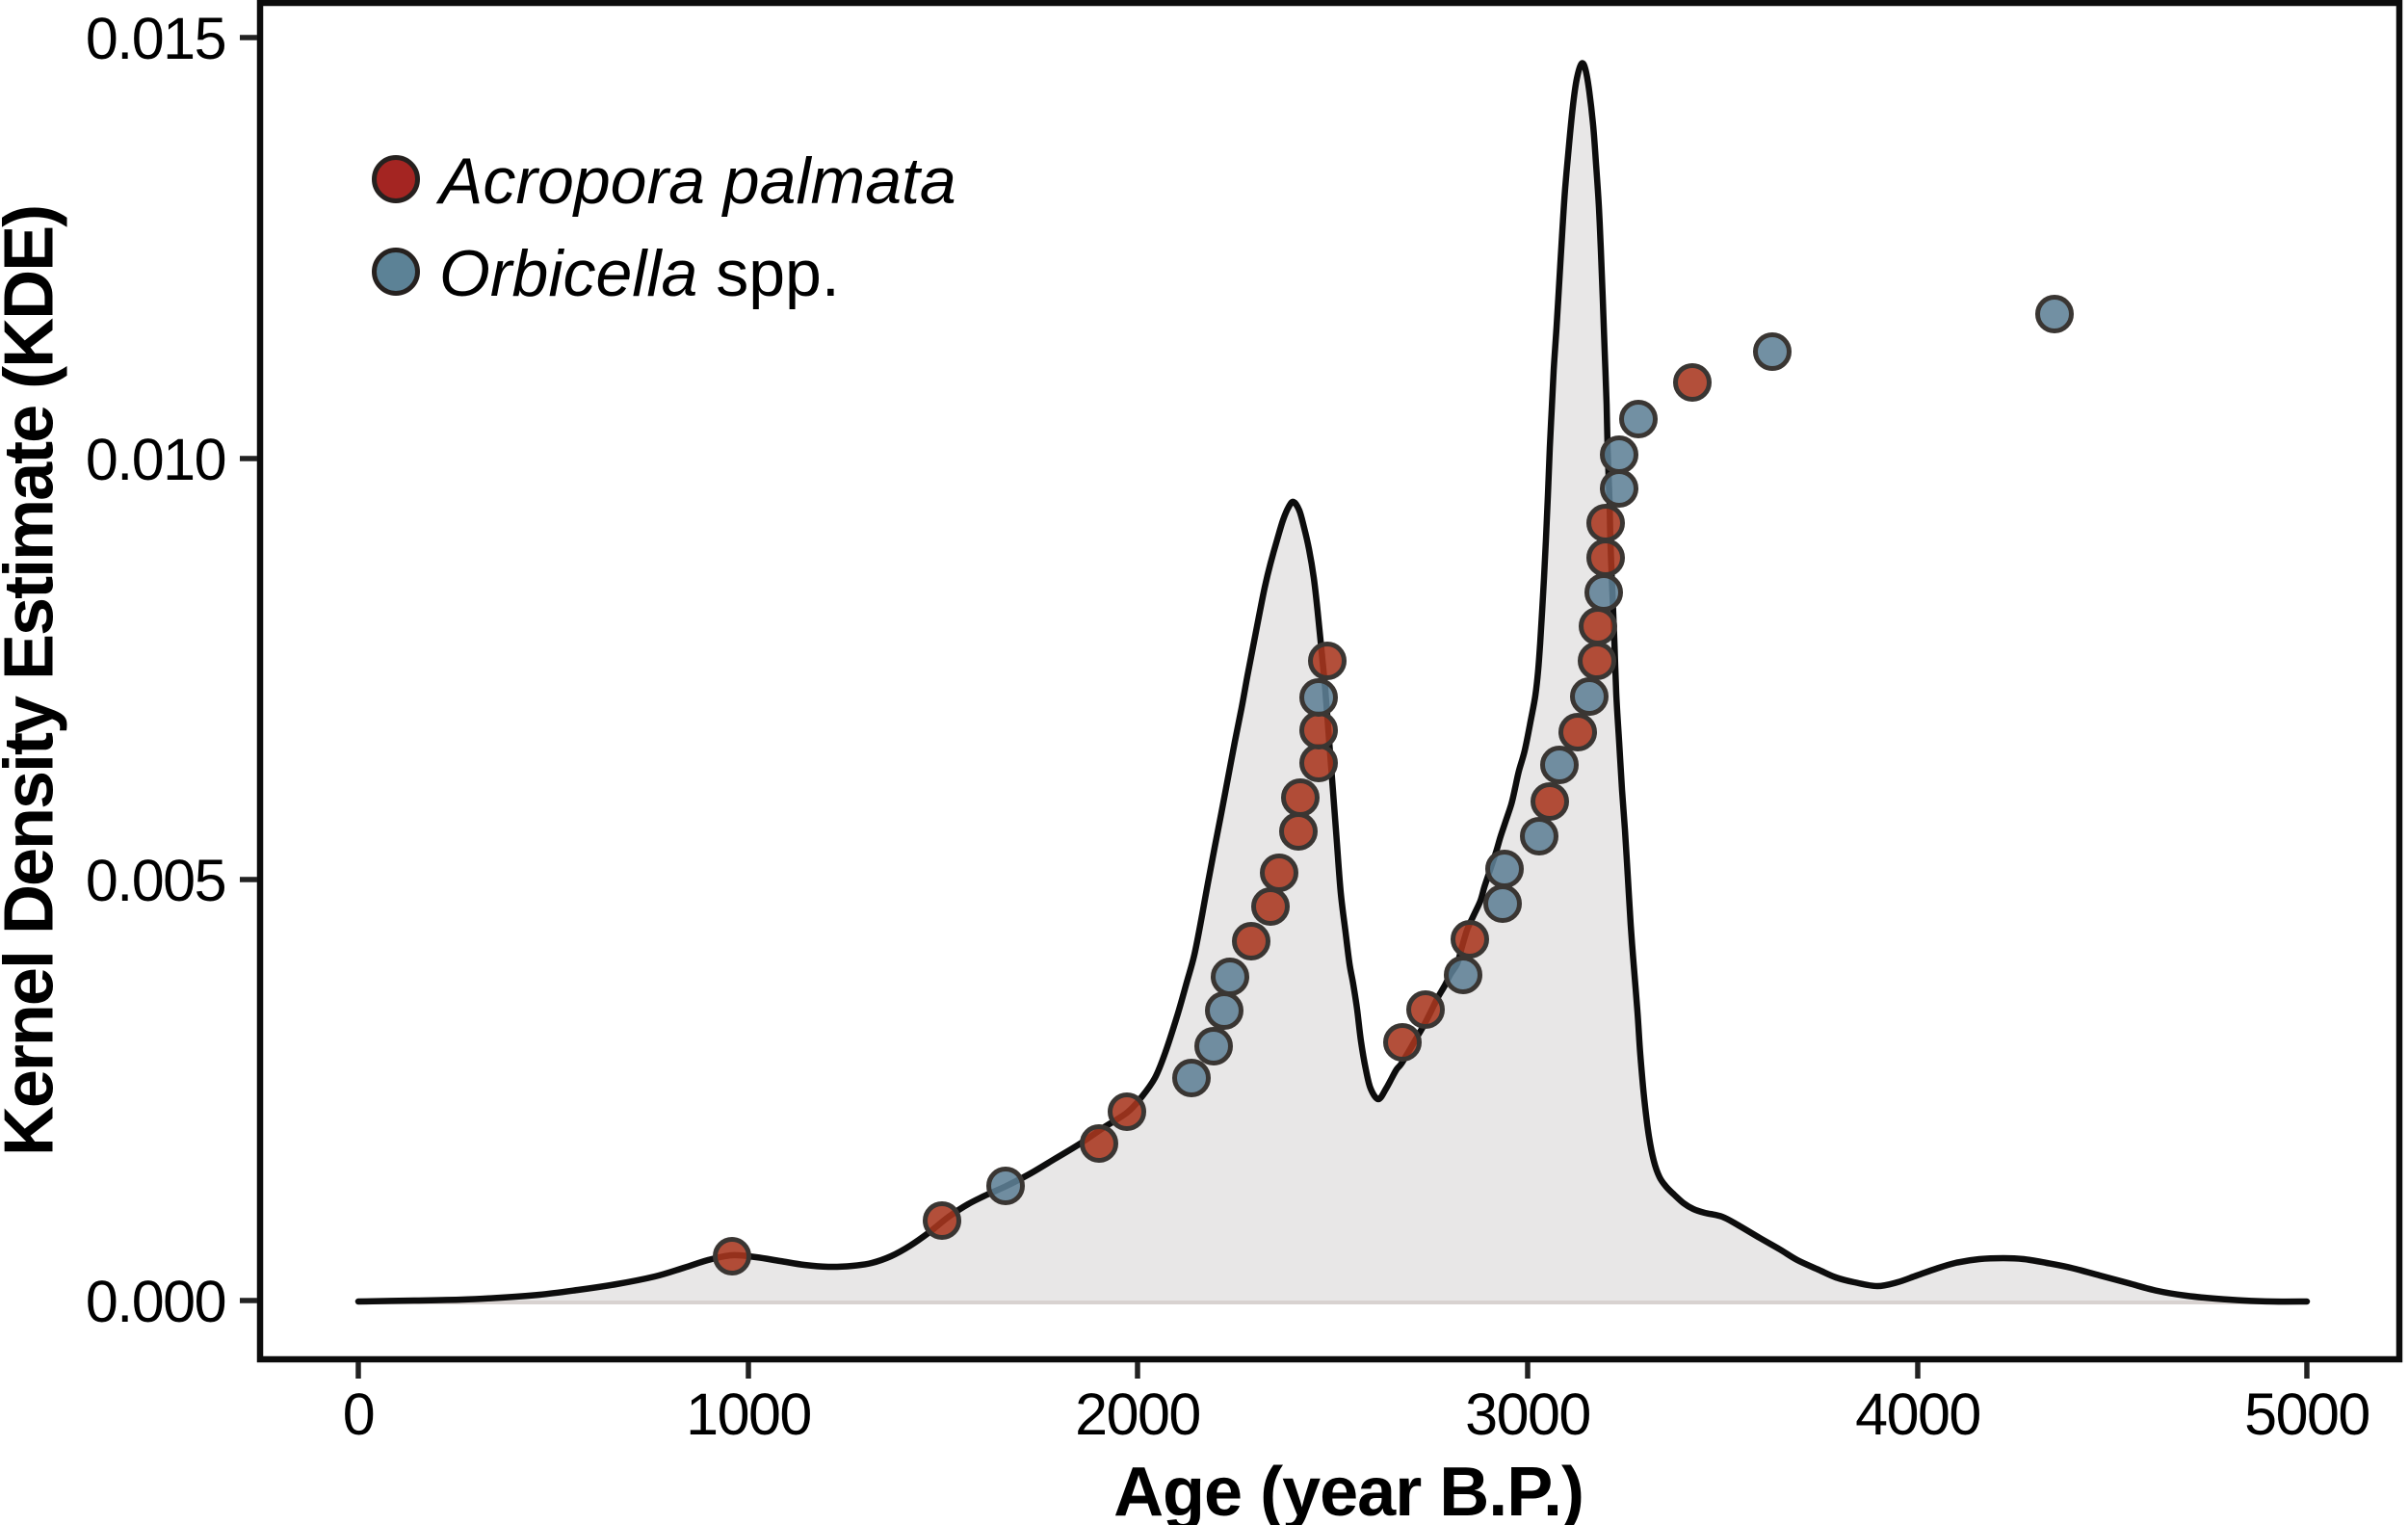 Image resolution: width=2408 pixels, height=1525 pixels. Describe the element at coordinates (695, 181) in the screenshot. I see `svg-text: Acropora palmata` at that location.